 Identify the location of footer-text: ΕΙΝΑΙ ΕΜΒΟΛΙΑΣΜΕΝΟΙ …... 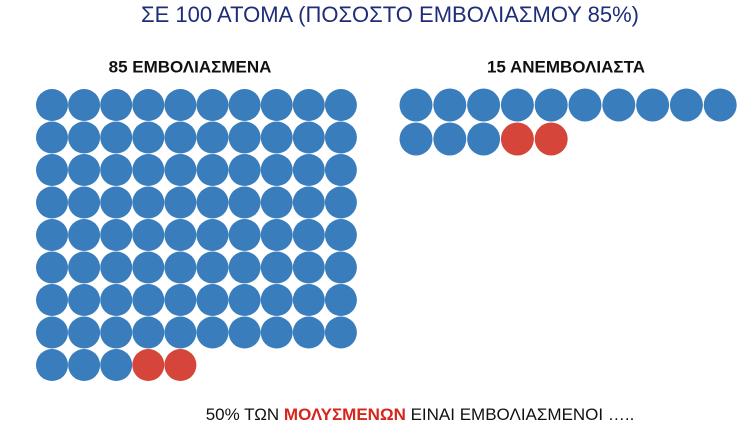
(520, 414).